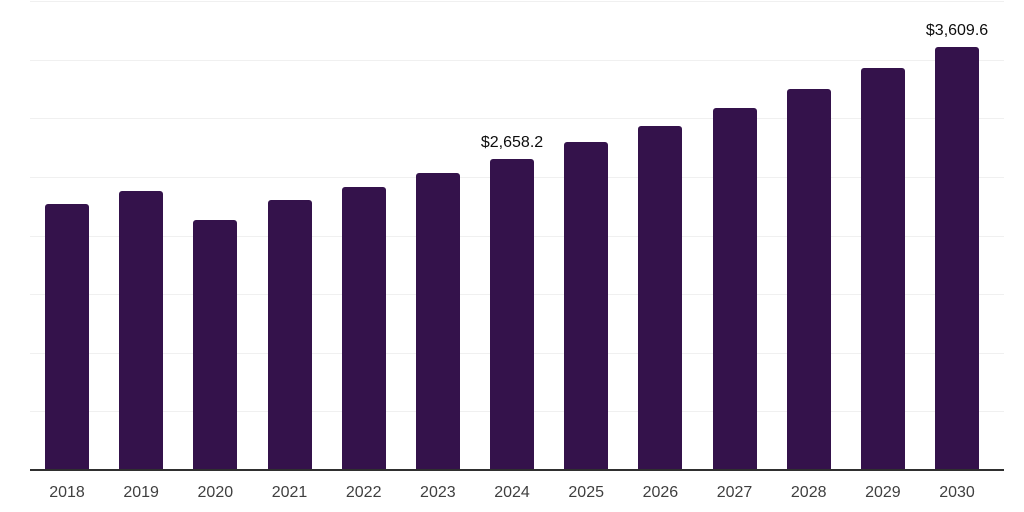 This screenshot has height=512, width=1024. Describe the element at coordinates (883, 492) in the screenshot. I see `x-tick-2029: 2029` at that location.